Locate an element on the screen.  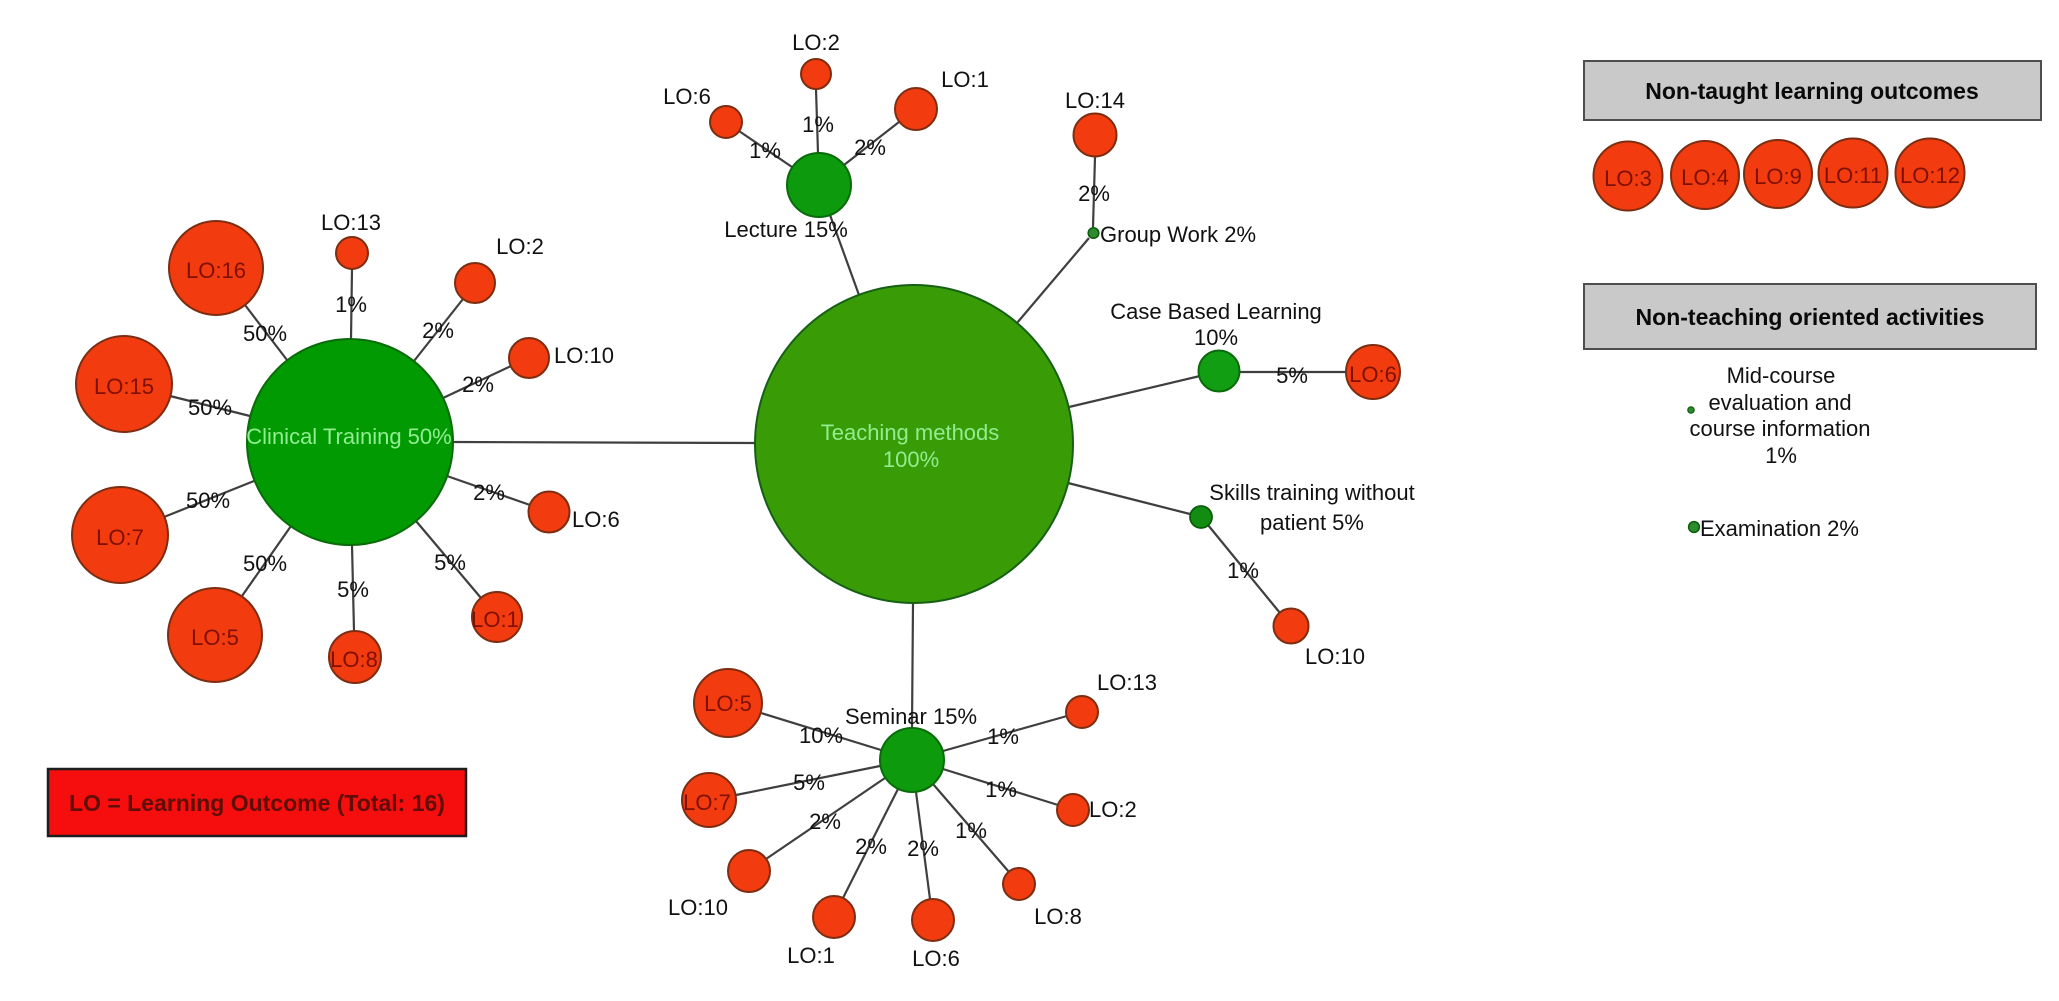
svg-text: course information is located at coordinates (1780, 428).